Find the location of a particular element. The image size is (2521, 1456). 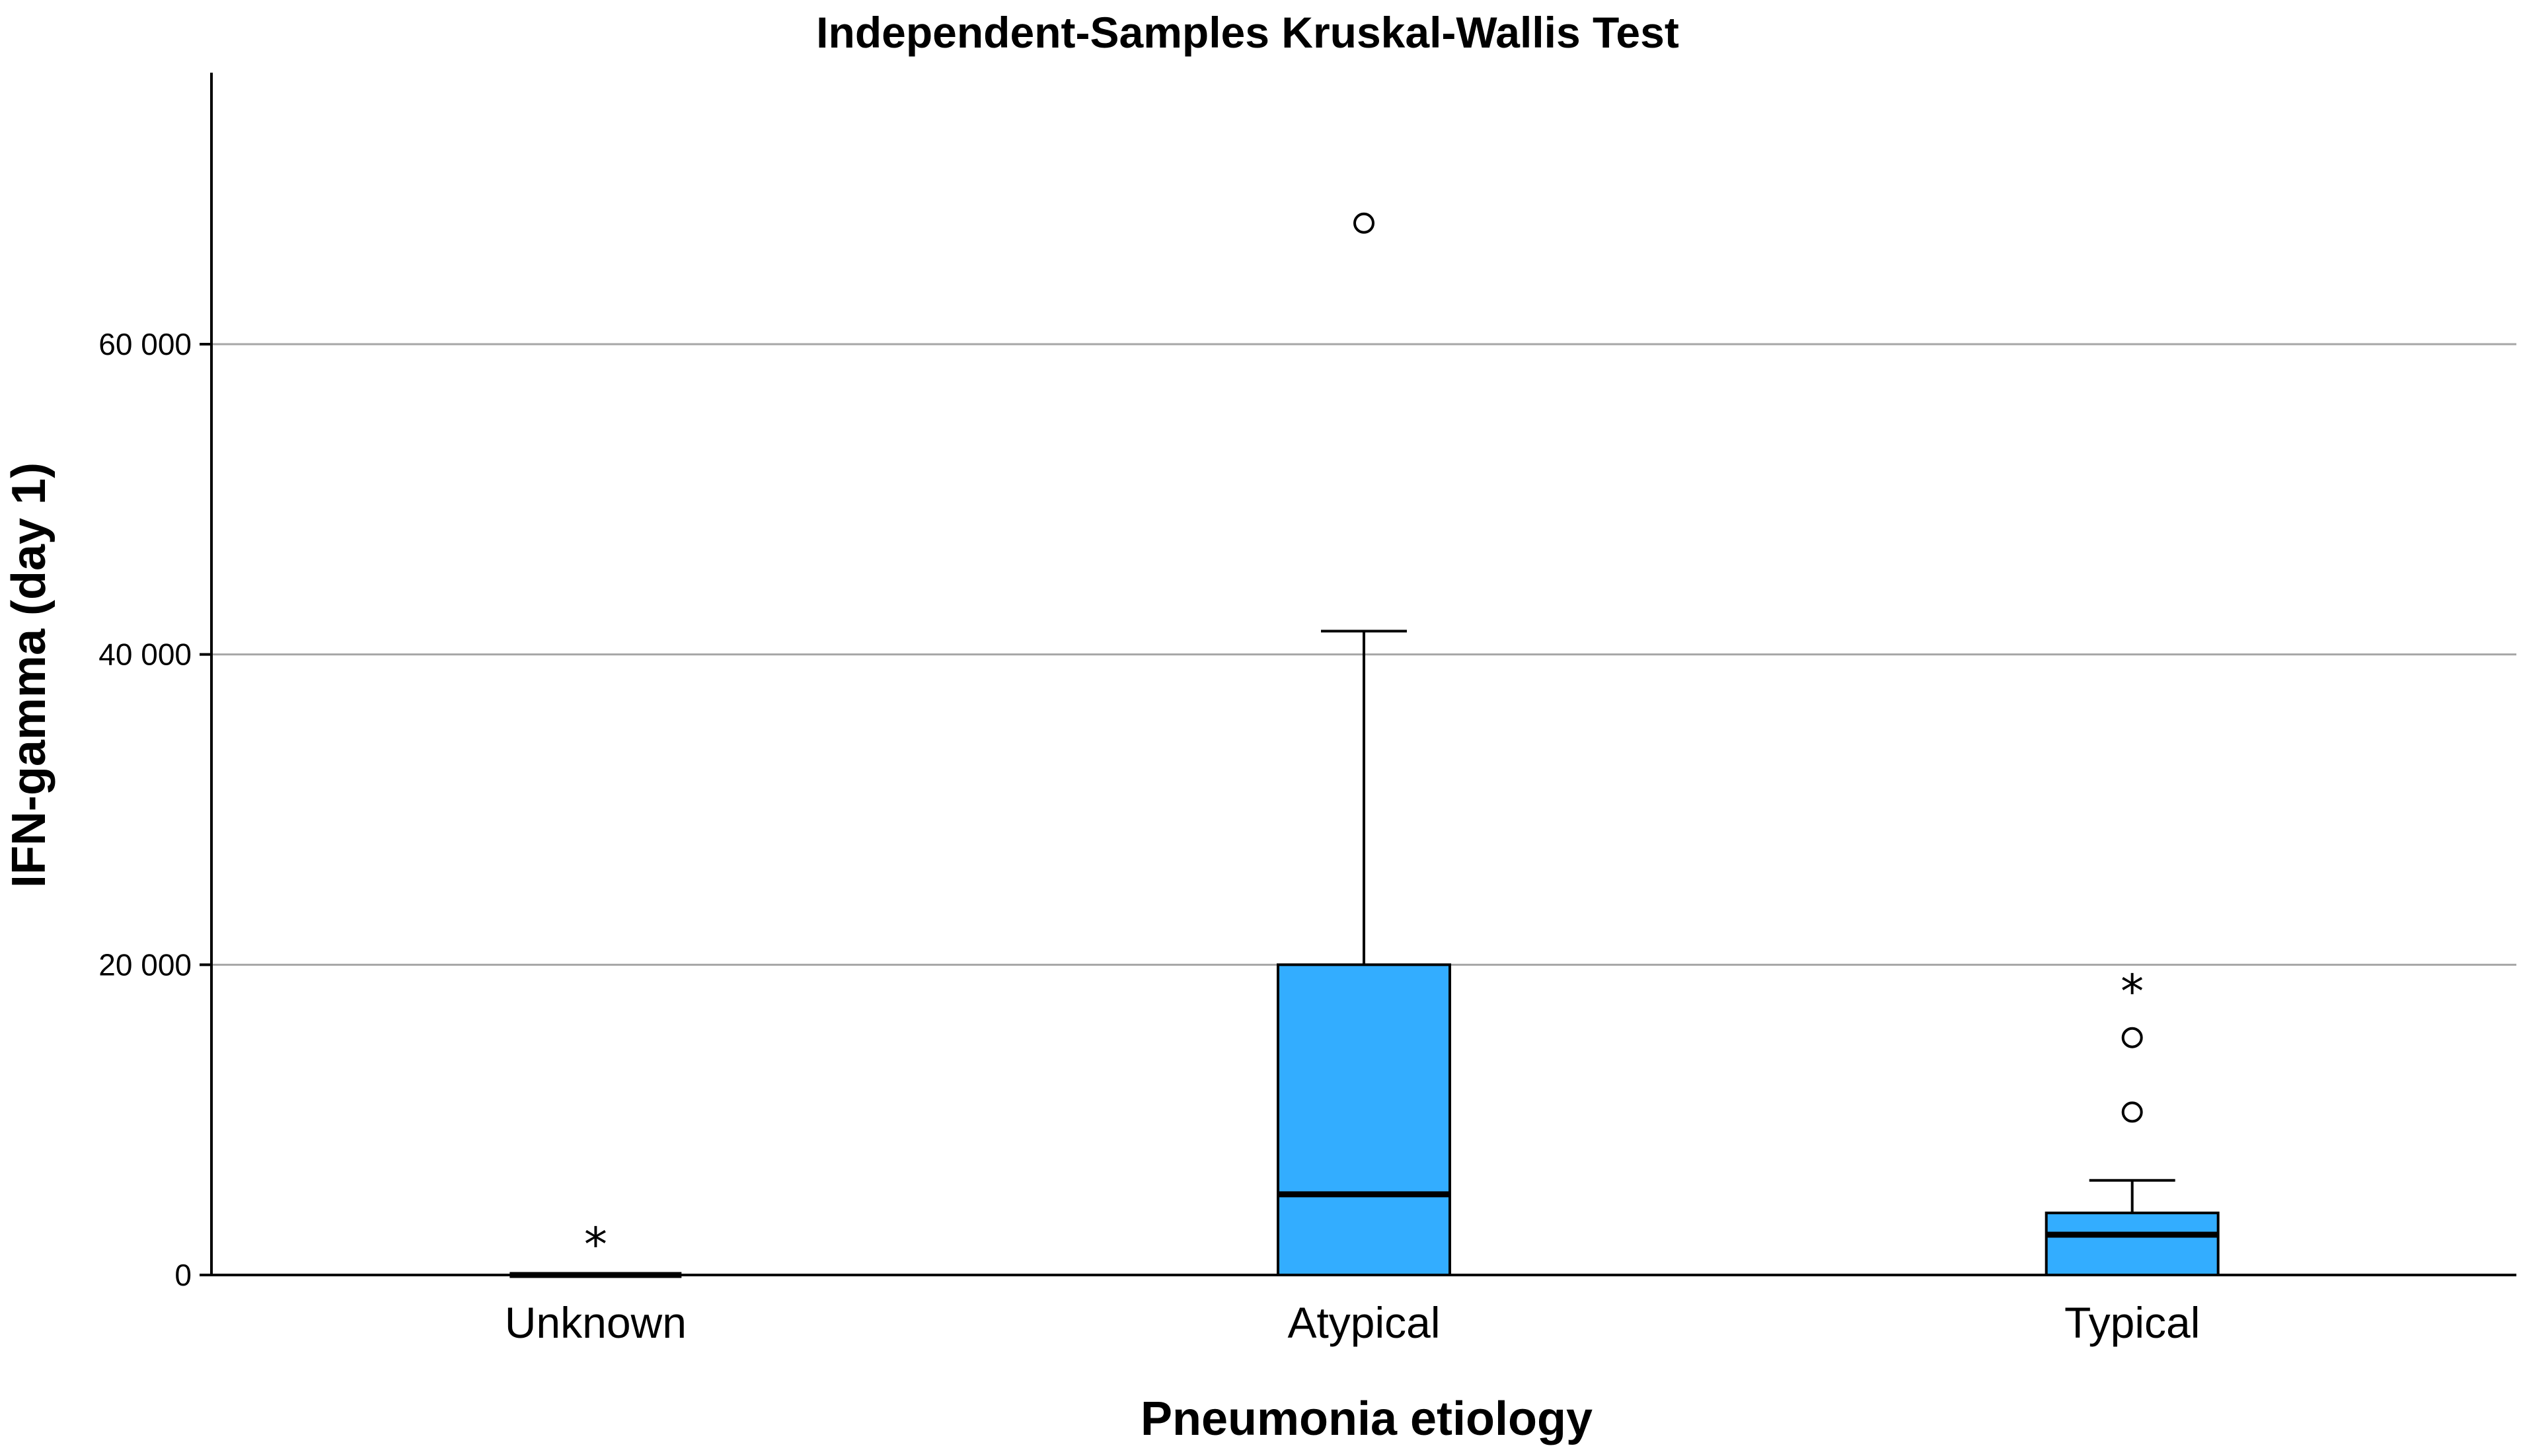

x-tick-label: Unknown is located at coordinates (596, 1322).